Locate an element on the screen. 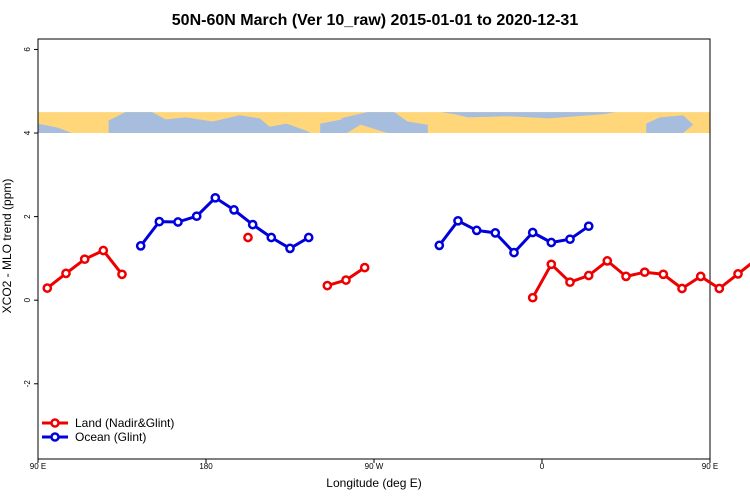  y-tick-label: -2 is located at coordinates (27, 384).